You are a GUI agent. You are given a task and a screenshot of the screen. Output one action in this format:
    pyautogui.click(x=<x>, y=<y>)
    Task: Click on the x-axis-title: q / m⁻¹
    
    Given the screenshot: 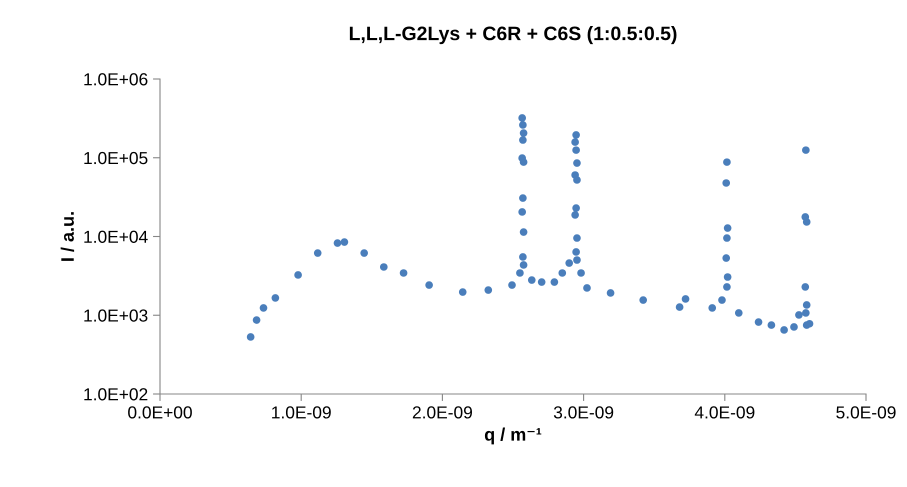 What is the action you would take?
    pyautogui.click(x=513, y=436)
    